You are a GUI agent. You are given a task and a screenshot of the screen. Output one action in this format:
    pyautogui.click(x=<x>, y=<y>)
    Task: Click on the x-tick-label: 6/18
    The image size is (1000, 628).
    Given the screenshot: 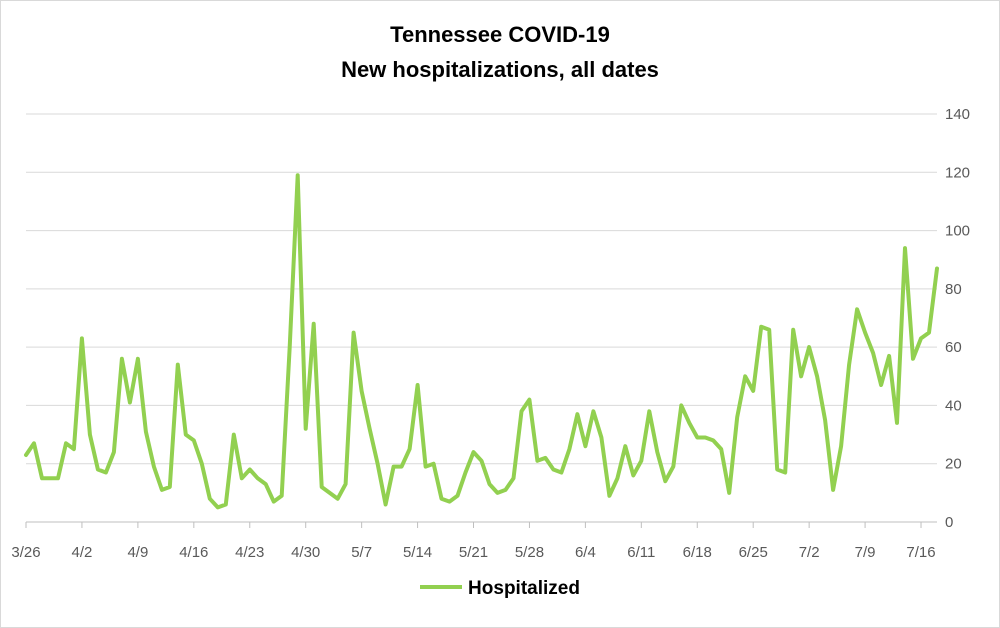 What is the action you would take?
    pyautogui.click(x=697, y=552)
    